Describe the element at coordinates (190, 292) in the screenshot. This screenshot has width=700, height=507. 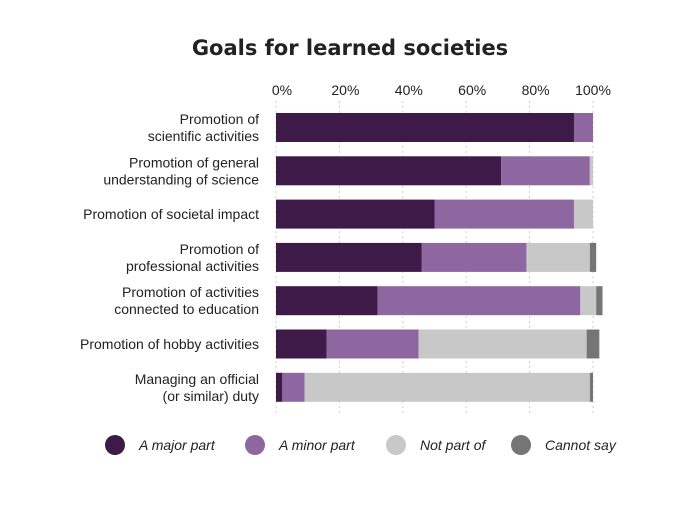
I see `category-label: Promotion of activities` at that location.